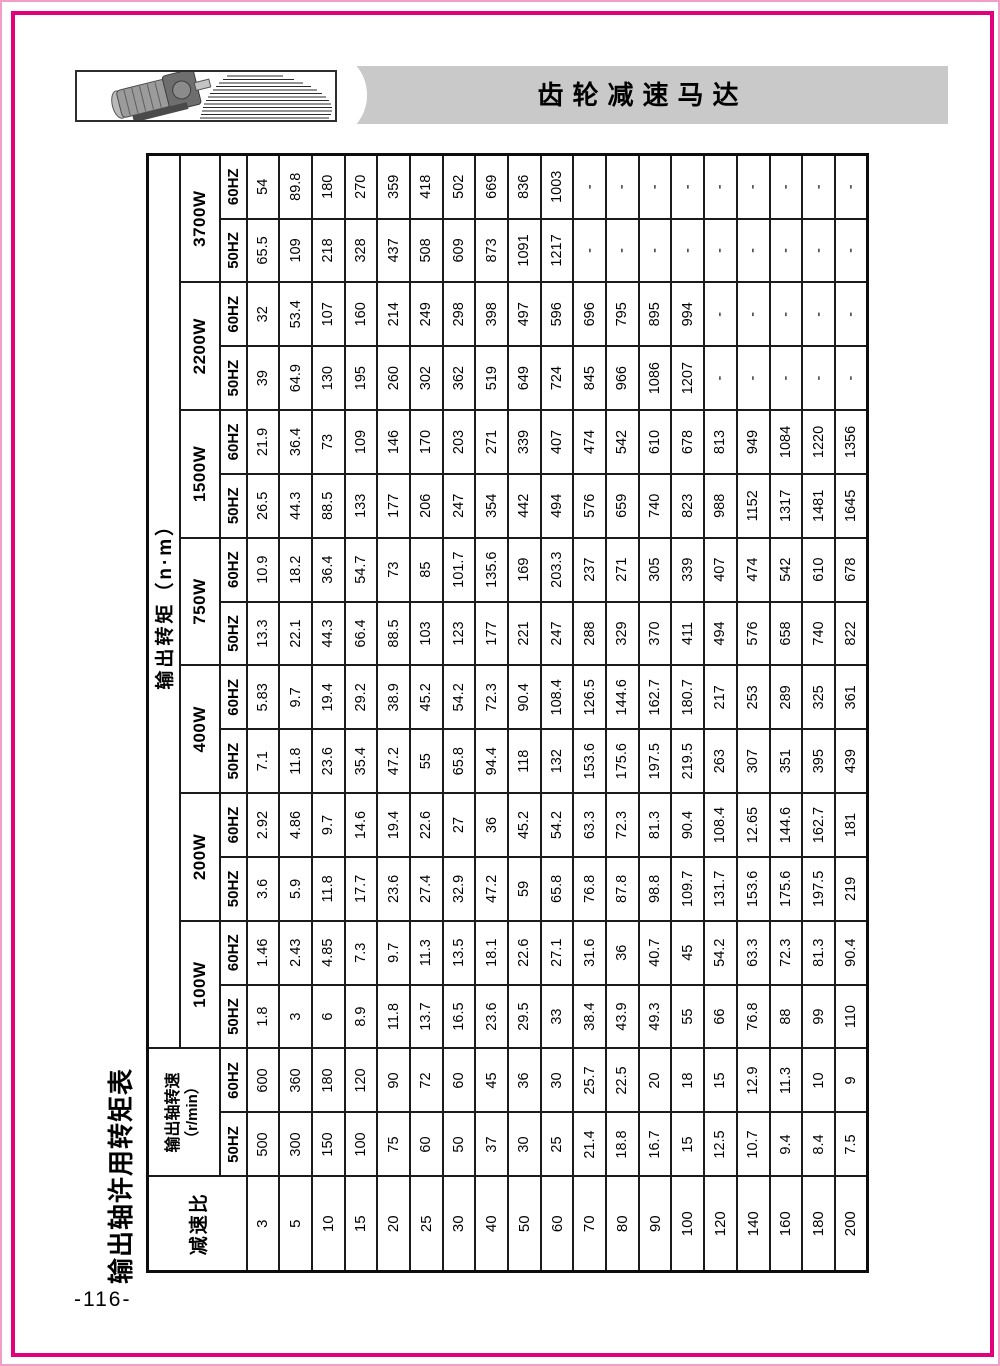 The image size is (1000, 1366). I want to click on speed-value-cell: 10.7, so click(753, 1144).